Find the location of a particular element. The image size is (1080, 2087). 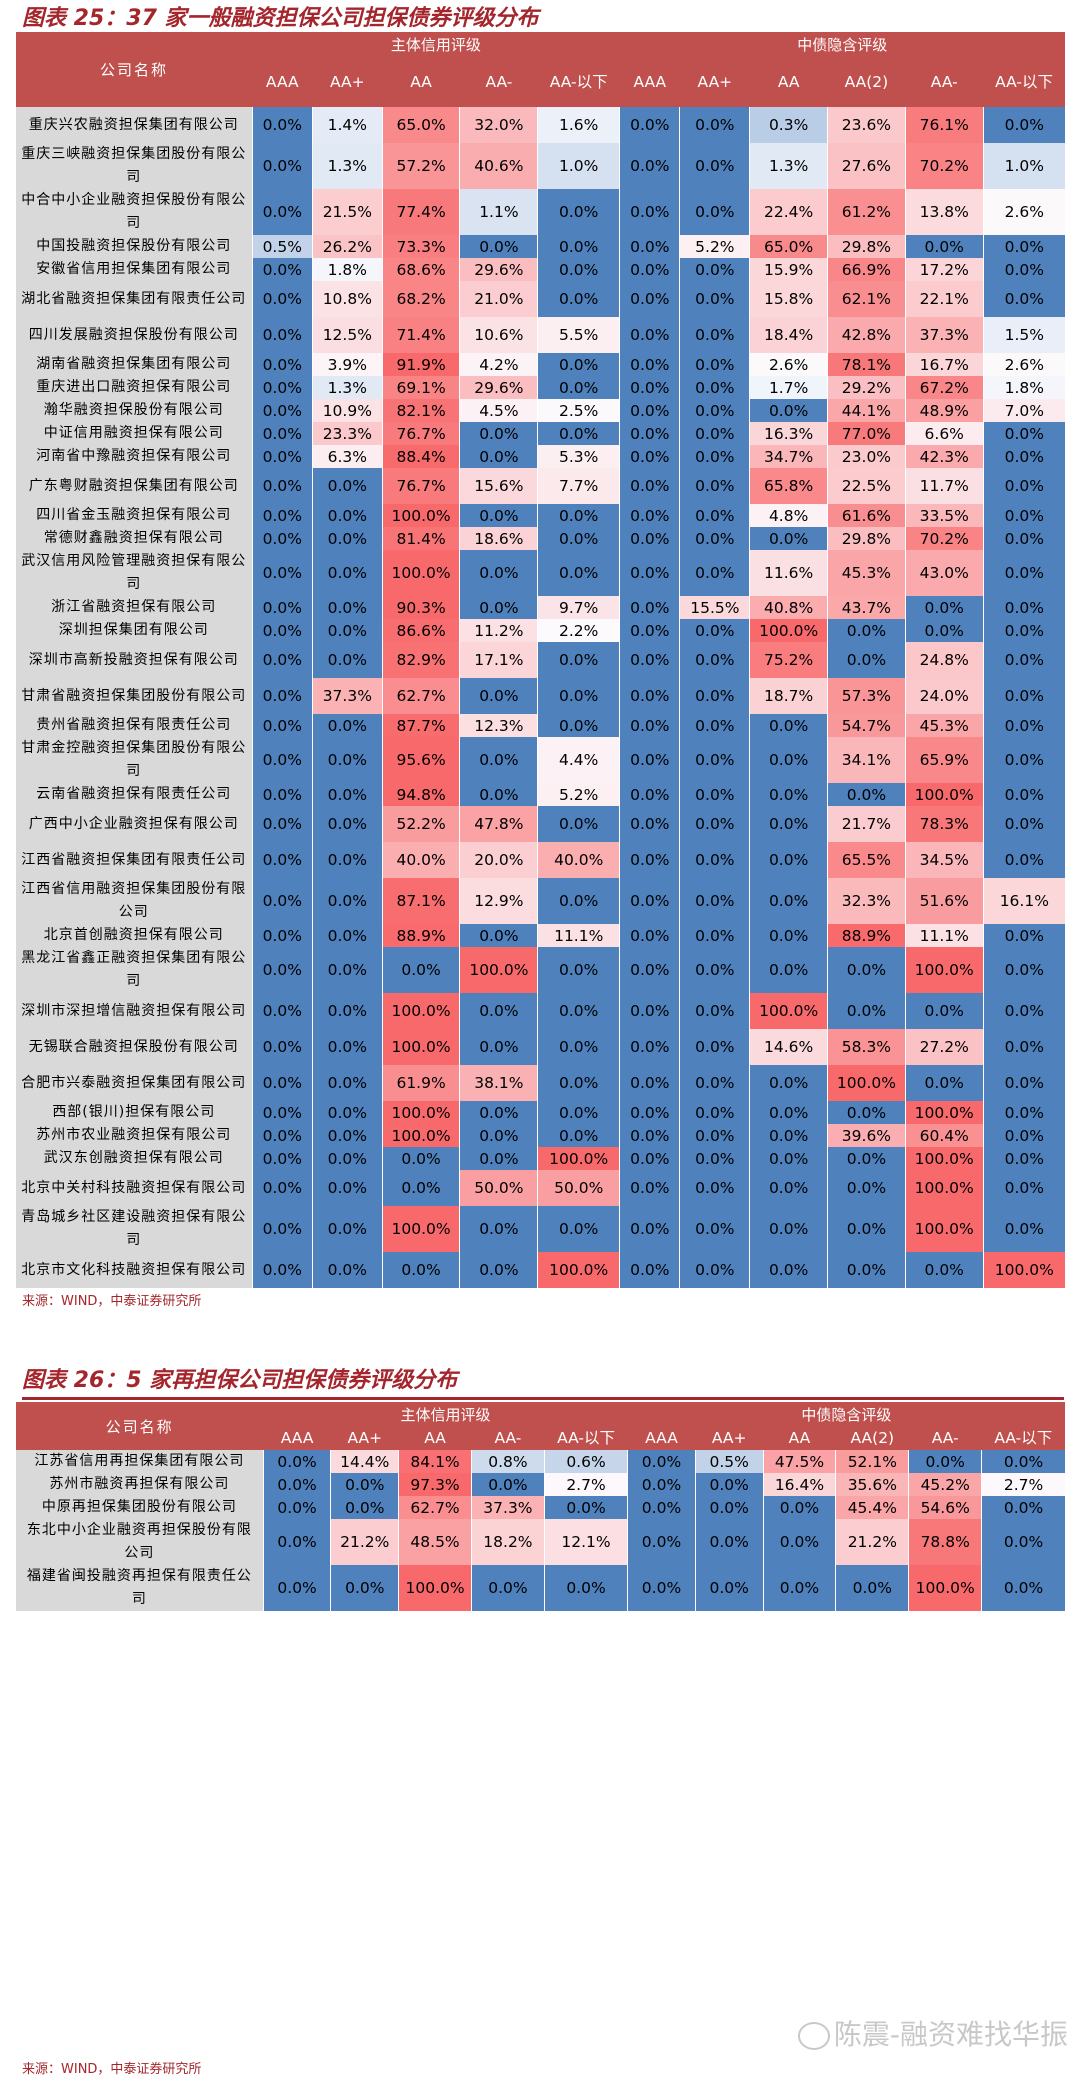

company-name-cell: 中国投融资担保股份有限公司 is located at coordinates (134, 246).